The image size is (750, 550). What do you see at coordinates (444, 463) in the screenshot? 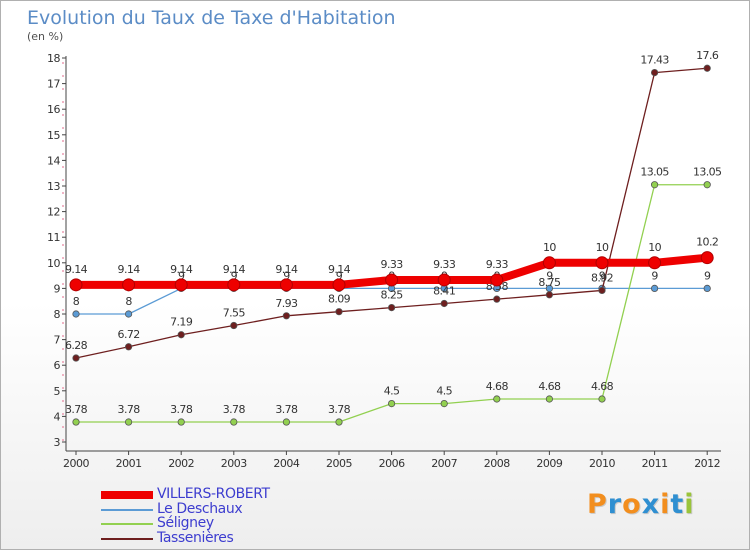
I see `x-tick-label: 2007` at bounding box center [444, 463].